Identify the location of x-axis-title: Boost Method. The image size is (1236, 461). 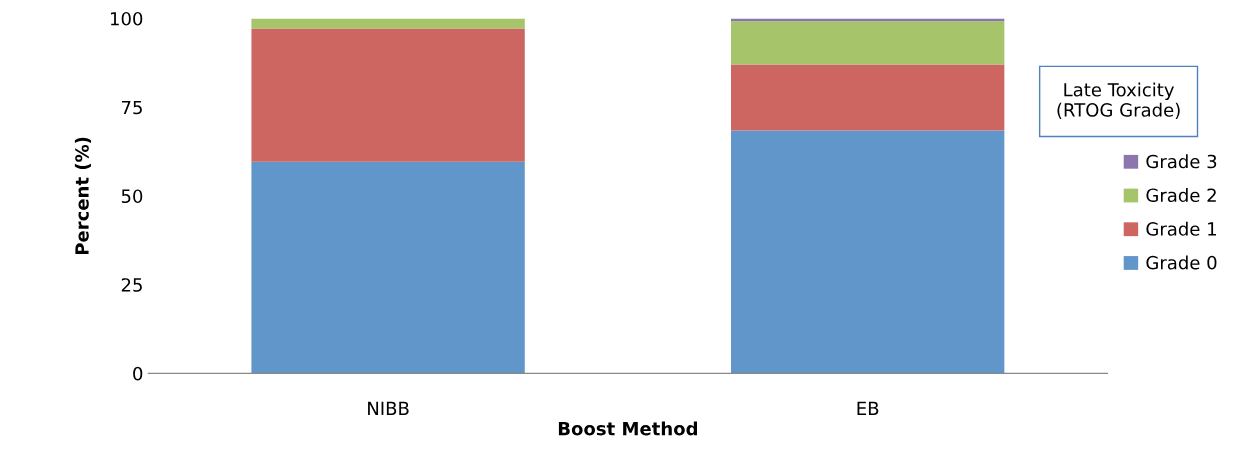
(627, 428).